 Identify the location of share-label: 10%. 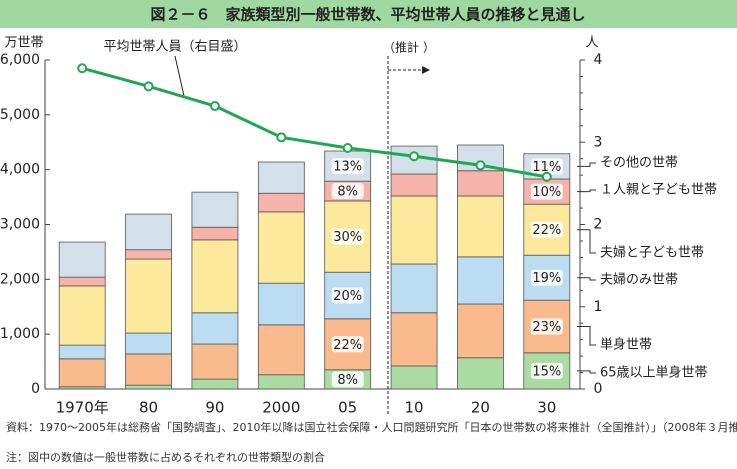
(546, 192).